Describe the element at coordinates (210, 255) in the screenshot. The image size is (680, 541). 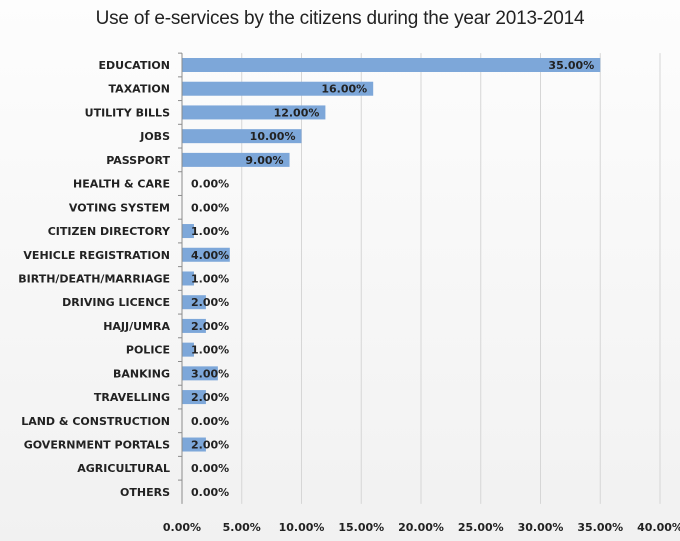
I see `data-label: 4.00%` at that location.